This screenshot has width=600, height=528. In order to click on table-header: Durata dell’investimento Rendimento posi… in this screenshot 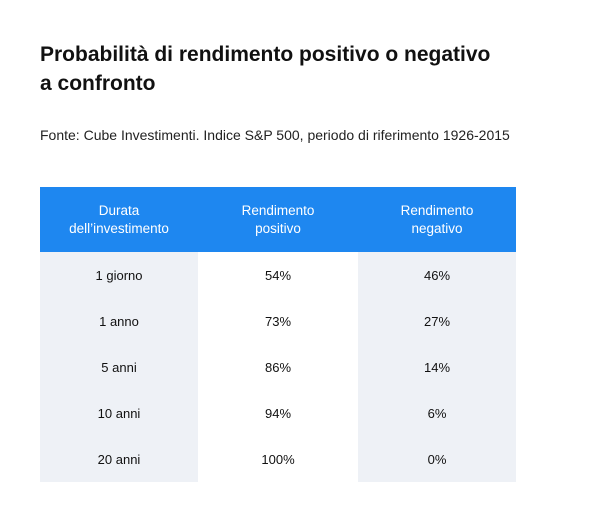, I will do `click(278, 219)`.